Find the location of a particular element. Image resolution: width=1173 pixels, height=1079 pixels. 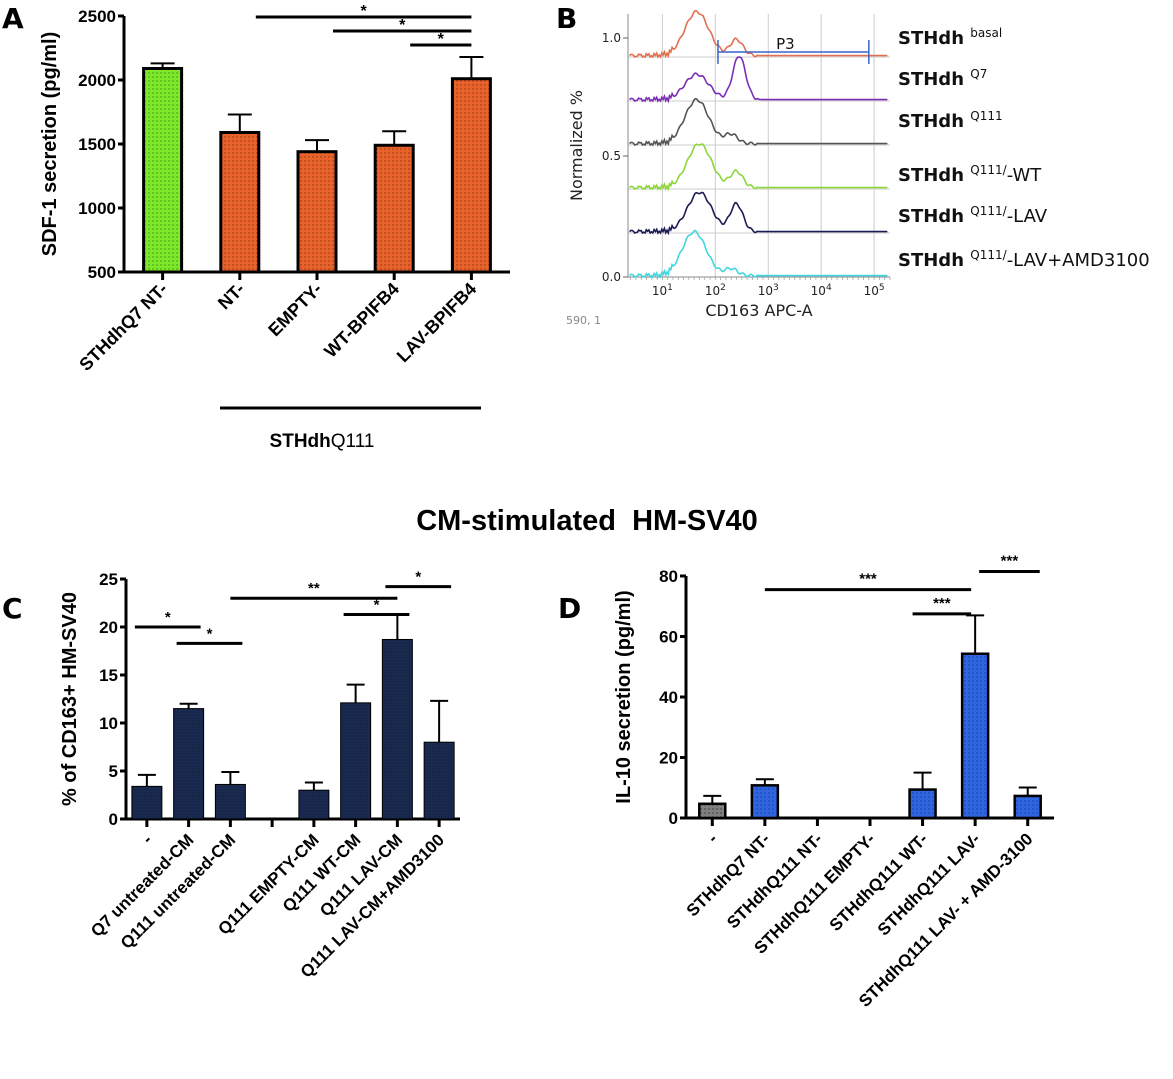

y-tick-label: 0.5 is located at coordinates (611, 156).